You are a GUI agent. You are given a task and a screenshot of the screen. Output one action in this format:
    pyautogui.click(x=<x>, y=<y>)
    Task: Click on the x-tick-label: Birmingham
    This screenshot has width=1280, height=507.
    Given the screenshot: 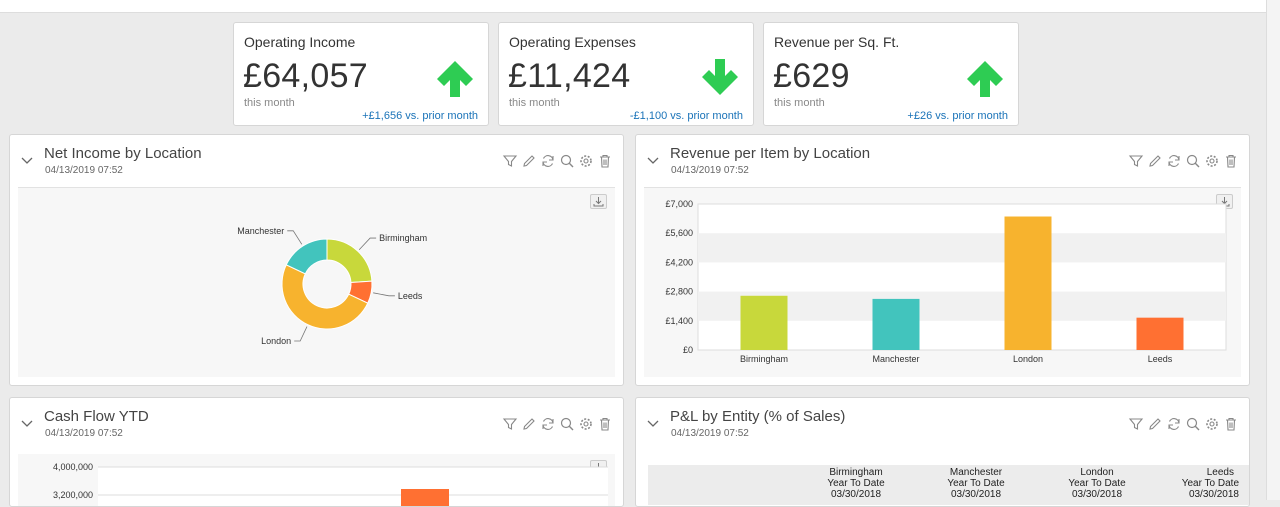 What is the action you would take?
    pyautogui.click(x=764, y=359)
    